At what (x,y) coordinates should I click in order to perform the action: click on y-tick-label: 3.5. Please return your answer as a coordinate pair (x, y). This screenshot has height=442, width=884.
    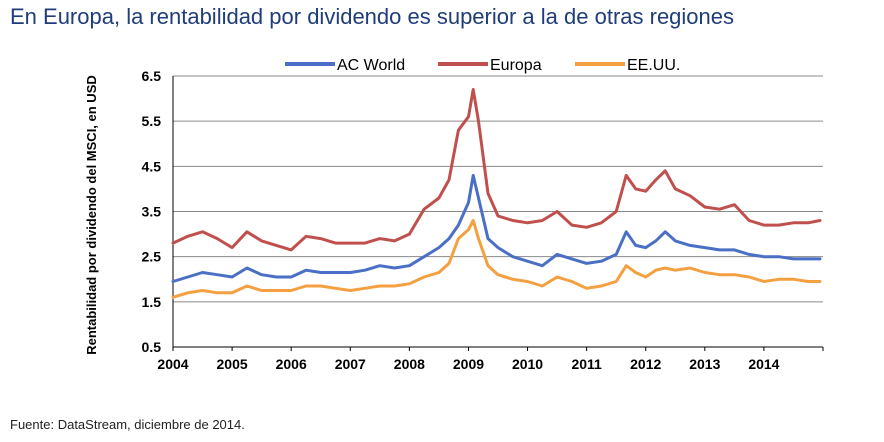
    Looking at the image, I should click on (152, 212).